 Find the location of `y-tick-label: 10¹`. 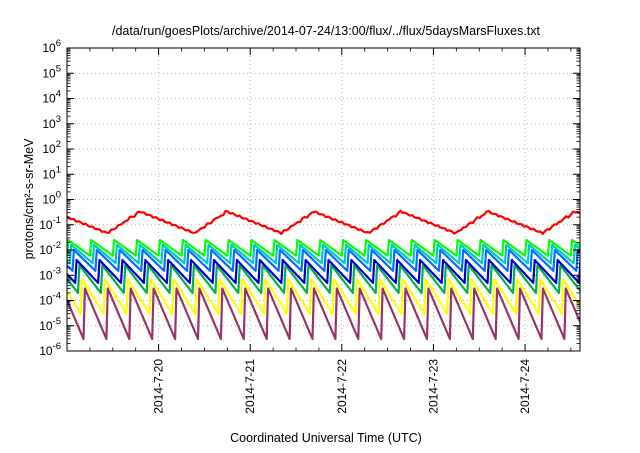

y-tick-label: 10¹ is located at coordinates (51, 172).